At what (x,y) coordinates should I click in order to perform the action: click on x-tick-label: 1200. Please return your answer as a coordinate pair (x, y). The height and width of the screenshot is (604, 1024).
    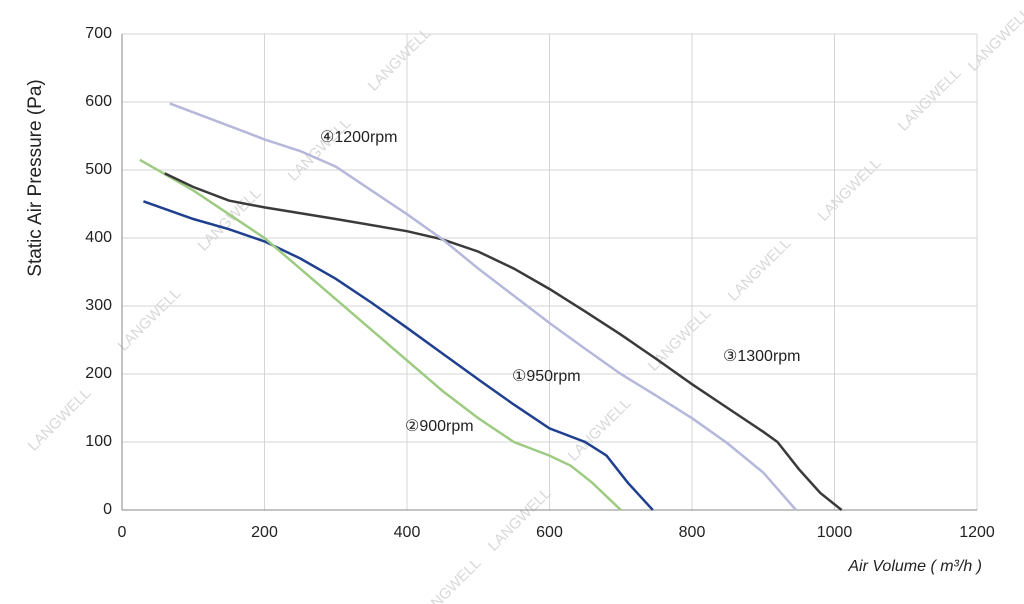
    Looking at the image, I should click on (977, 532).